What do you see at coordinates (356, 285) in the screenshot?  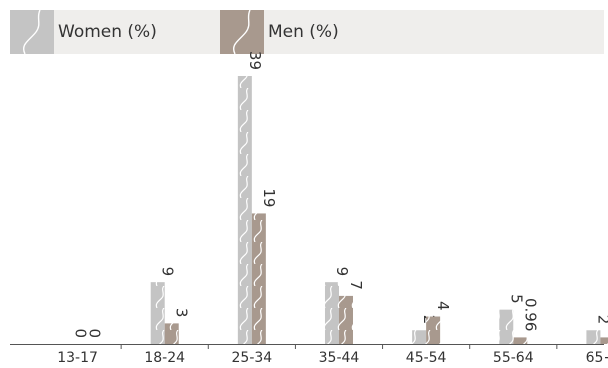 I see `data-label-men: 7` at bounding box center [356, 285].